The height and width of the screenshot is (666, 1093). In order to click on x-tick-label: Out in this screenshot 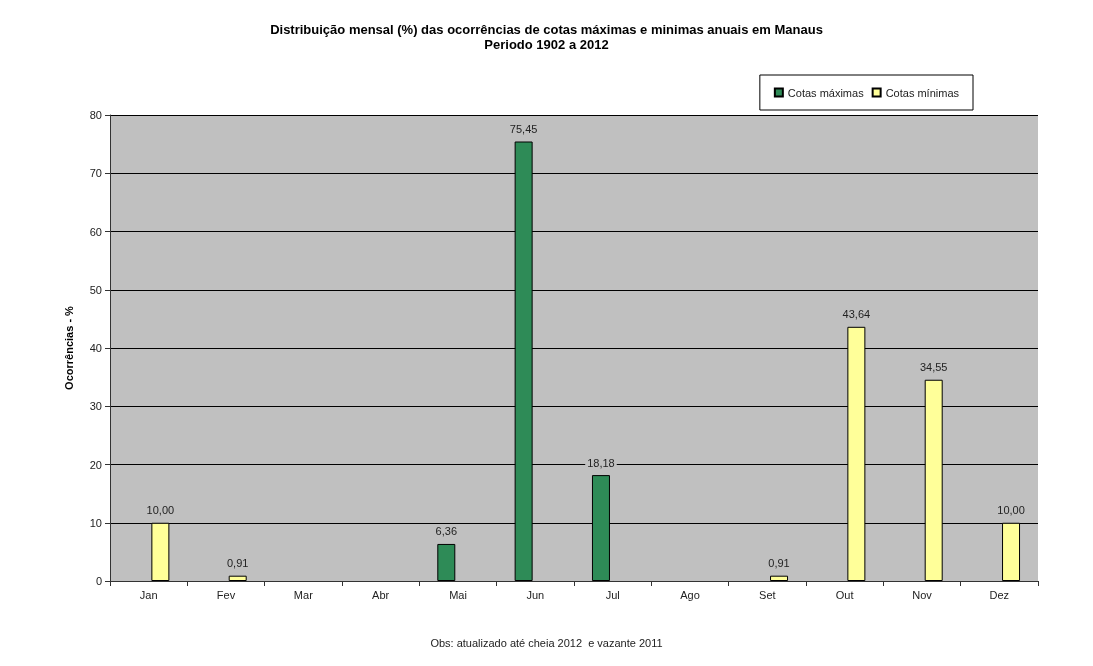, I will do `click(844, 594)`.